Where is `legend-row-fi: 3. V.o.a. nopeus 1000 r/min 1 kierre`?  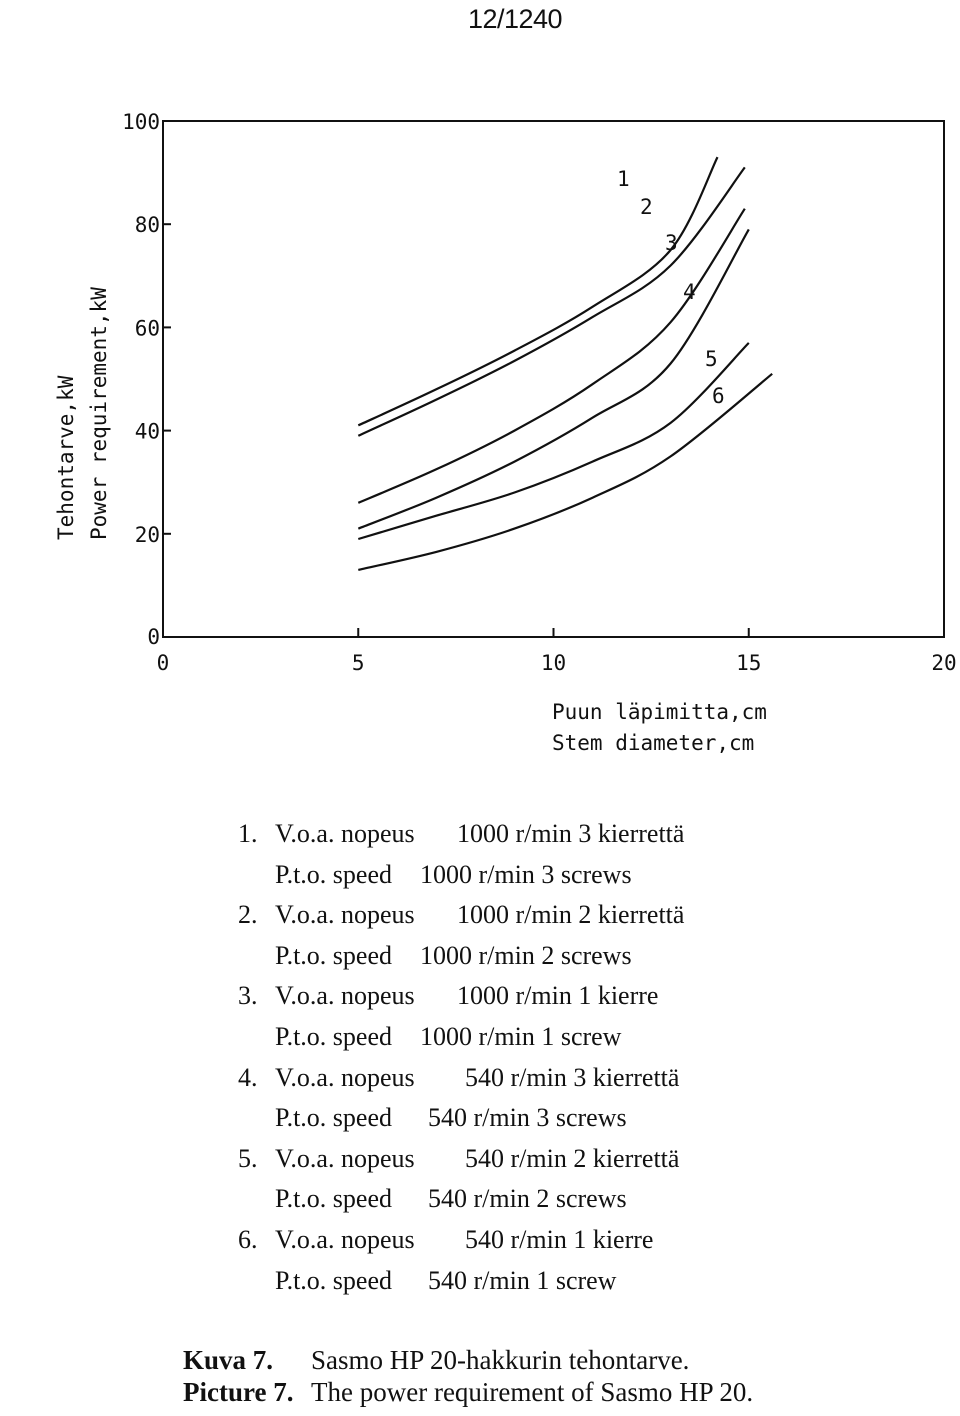
legend-row-fi: 3. V.o.a. nopeus 1000 r/min 1 kierre is located at coordinates (461, 996).